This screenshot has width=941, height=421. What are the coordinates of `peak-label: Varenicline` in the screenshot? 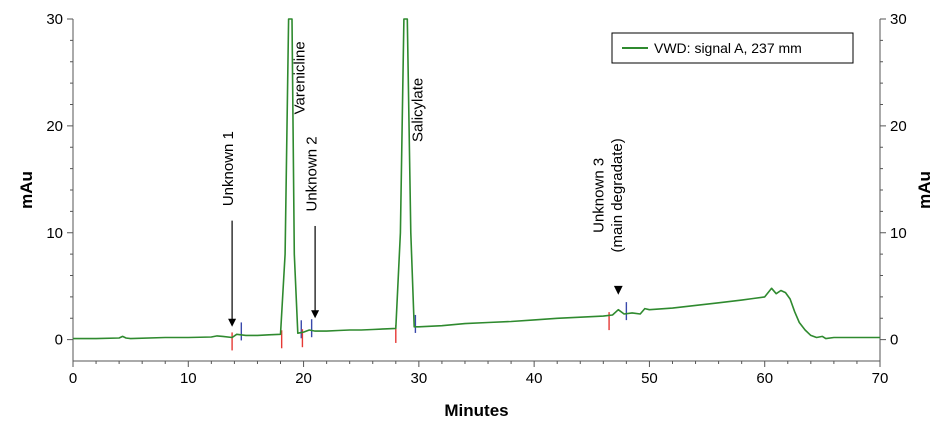 It's located at (300, 77).